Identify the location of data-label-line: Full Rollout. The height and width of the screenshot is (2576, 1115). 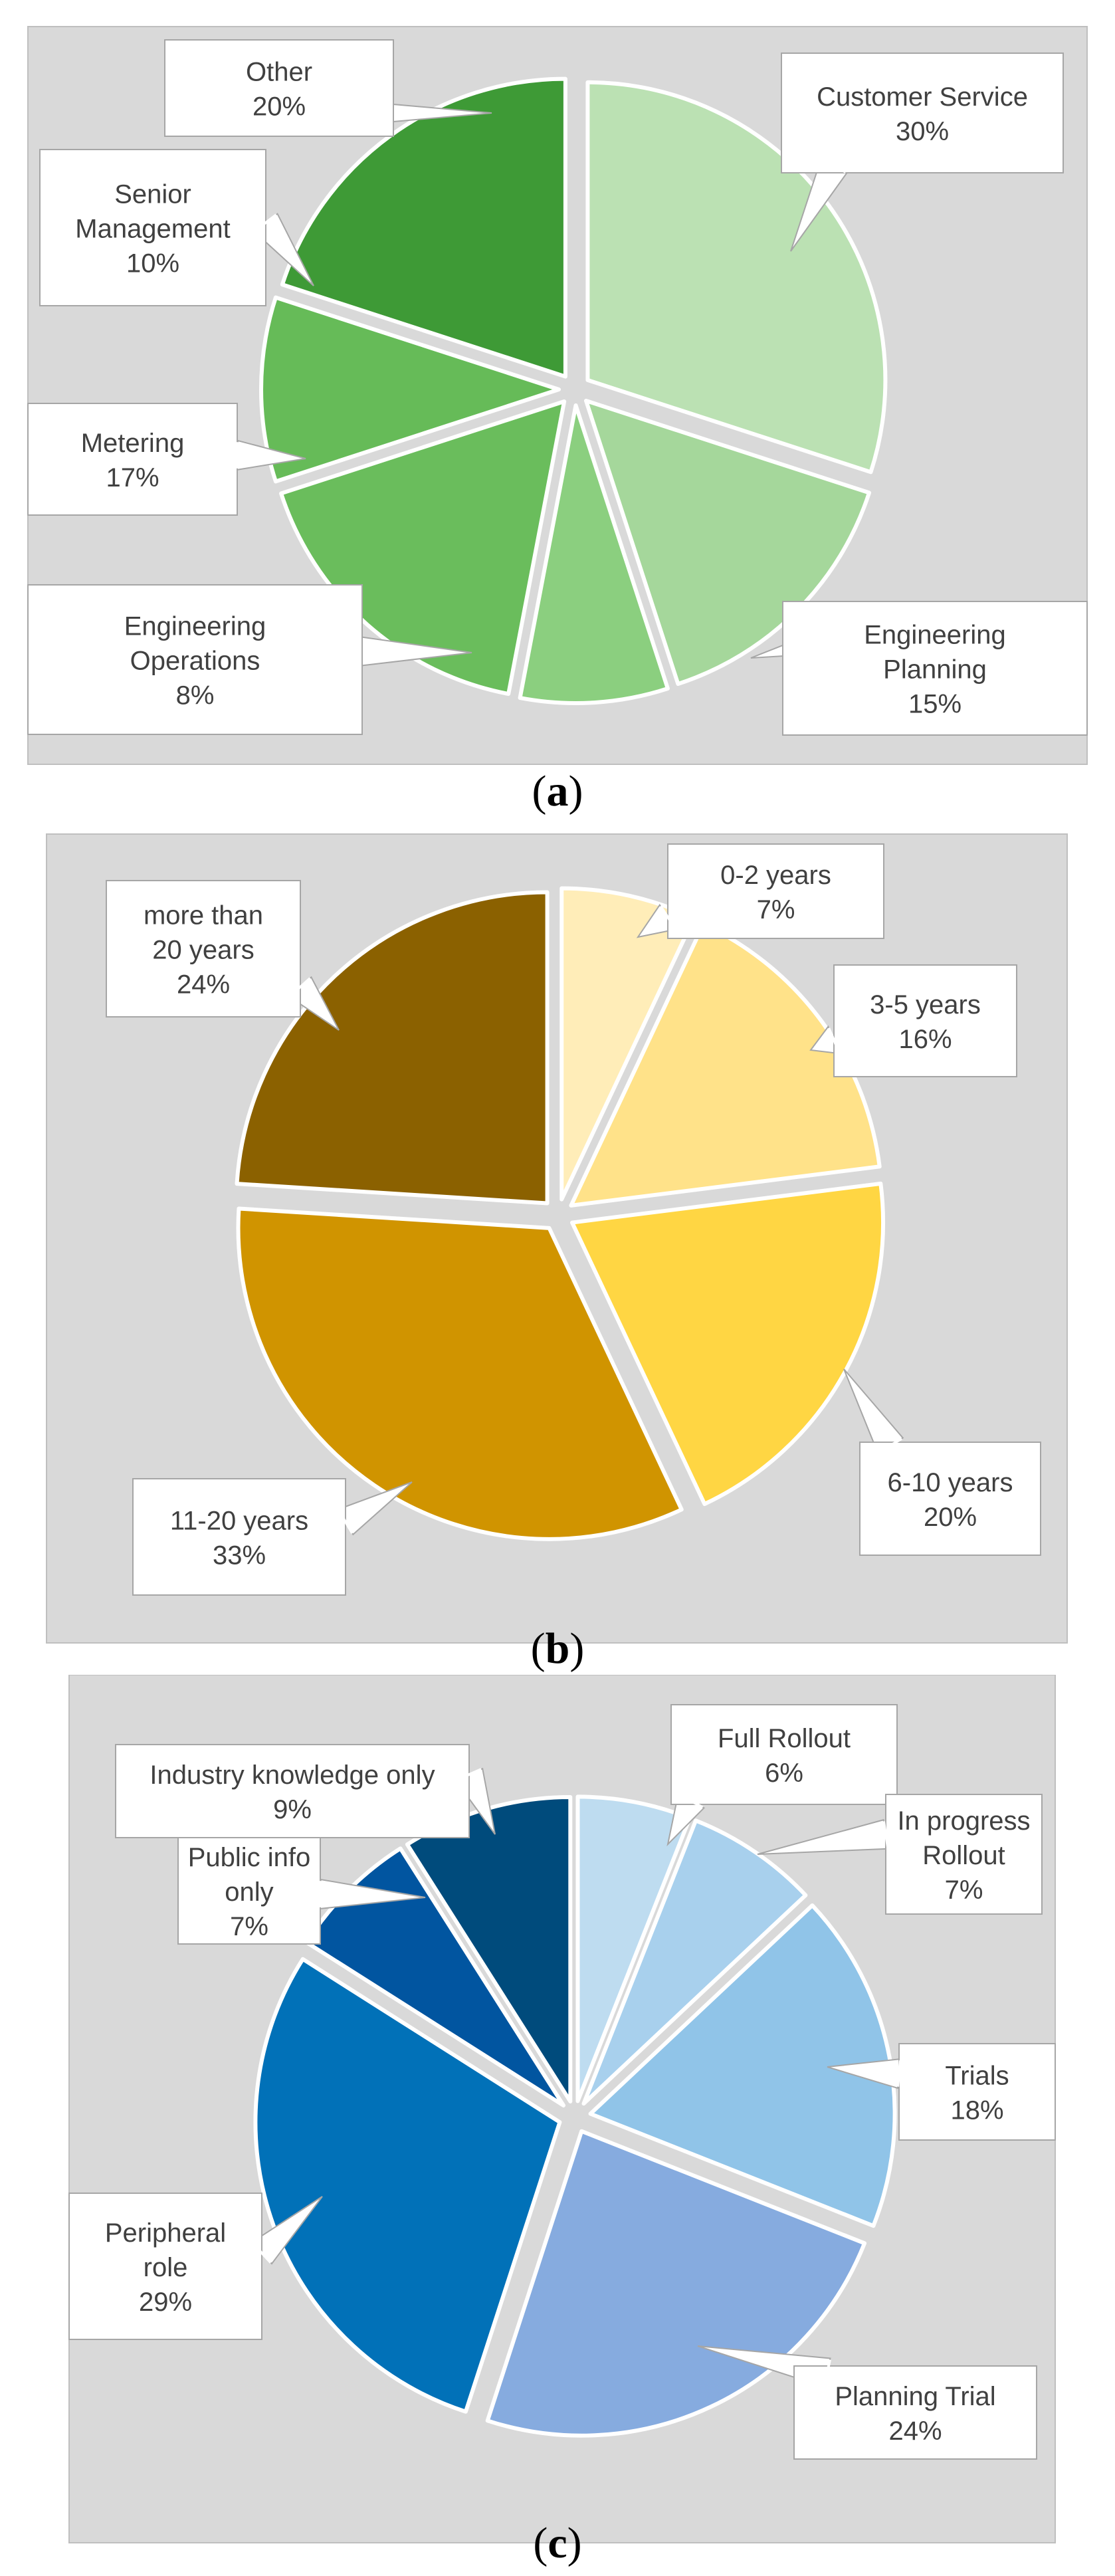
(784, 1738).